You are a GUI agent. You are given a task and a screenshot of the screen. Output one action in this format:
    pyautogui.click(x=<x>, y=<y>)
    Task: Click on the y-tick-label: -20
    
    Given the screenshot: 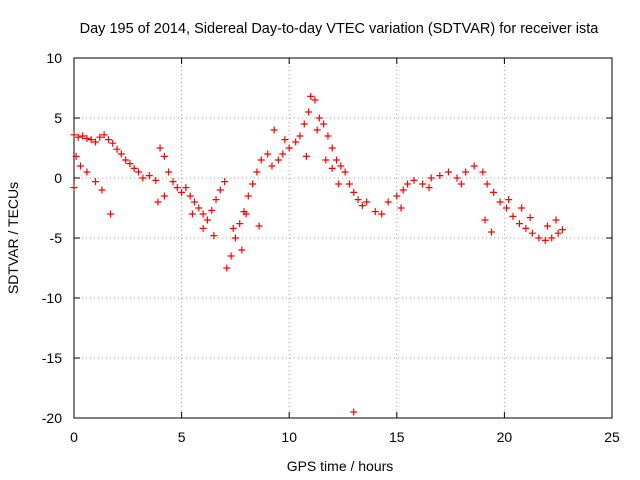 What is the action you would take?
    pyautogui.click(x=52, y=418)
    